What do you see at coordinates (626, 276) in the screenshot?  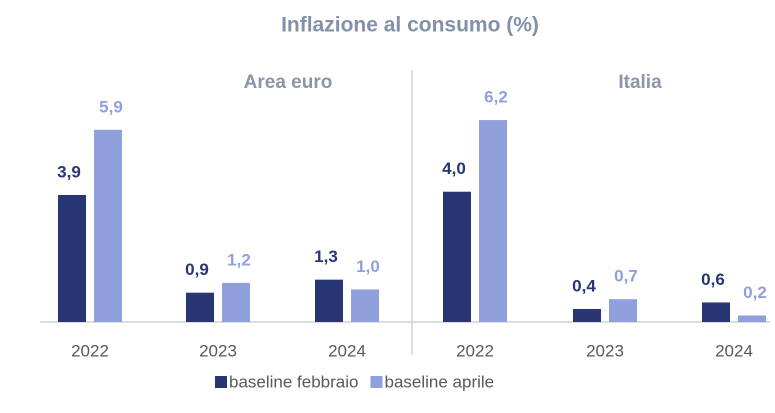 I see `data-label: 0,7` at bounding box center [626, 276].